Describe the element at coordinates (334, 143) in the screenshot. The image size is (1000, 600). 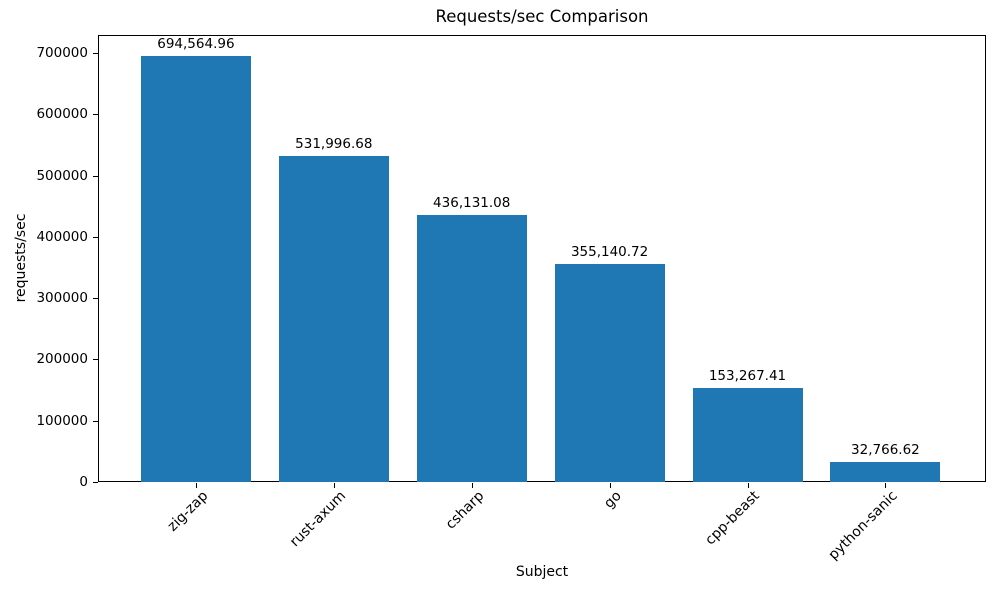
I see `bar-value-label: 531,996.68` at that location.